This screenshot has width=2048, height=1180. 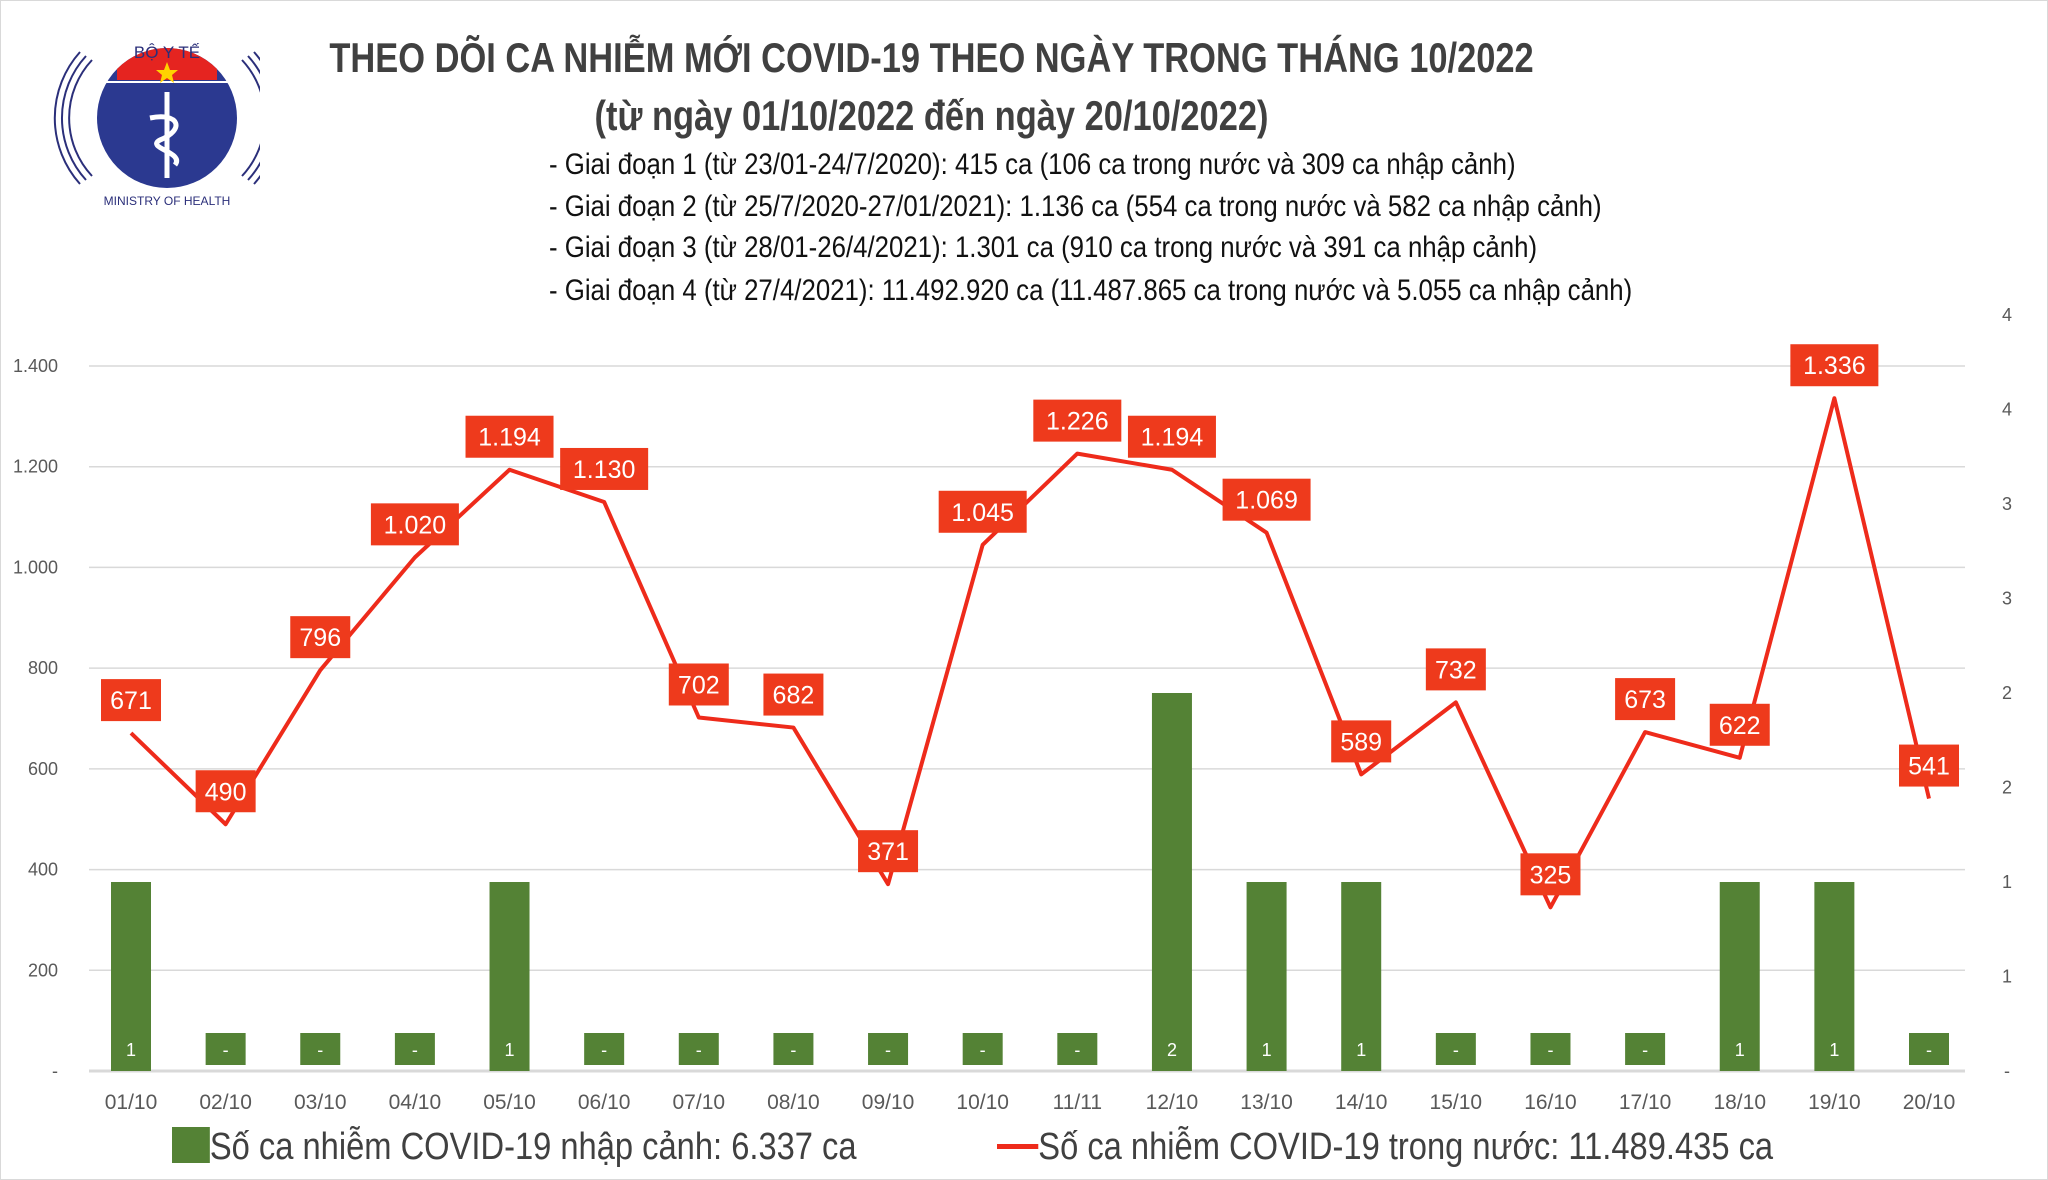 I want to click on x-tick-label: 17/10, so click(x=1645, y=1102).